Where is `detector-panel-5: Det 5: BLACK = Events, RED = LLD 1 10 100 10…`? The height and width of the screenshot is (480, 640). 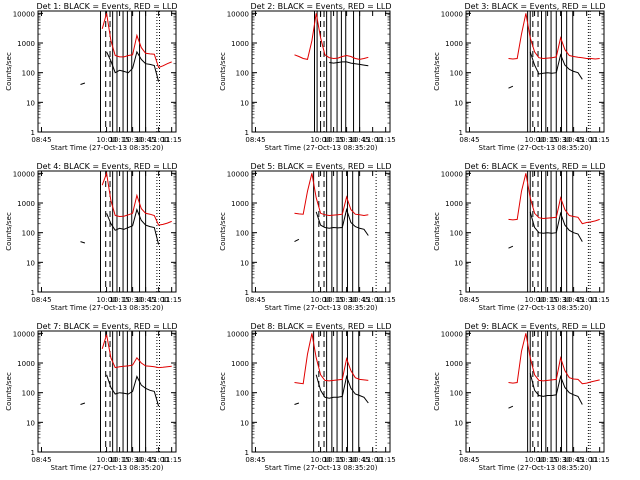 detector-panel-5: Det 5: BLACK = Events, RED = LLD 1 10 100 10… is located at coordinates (307, 237).